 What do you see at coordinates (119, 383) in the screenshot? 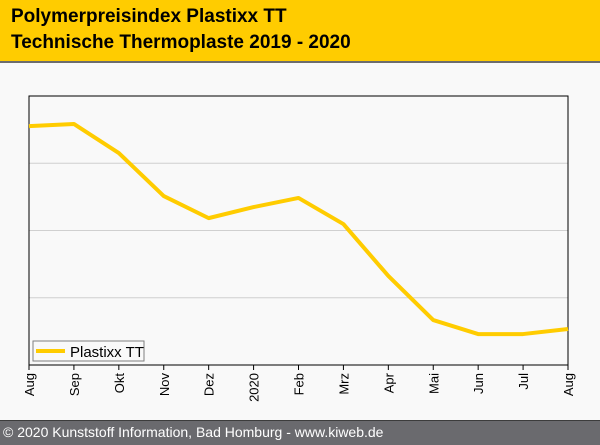
I see `x-tick-label: Okt` at bounding box center [119, 383].